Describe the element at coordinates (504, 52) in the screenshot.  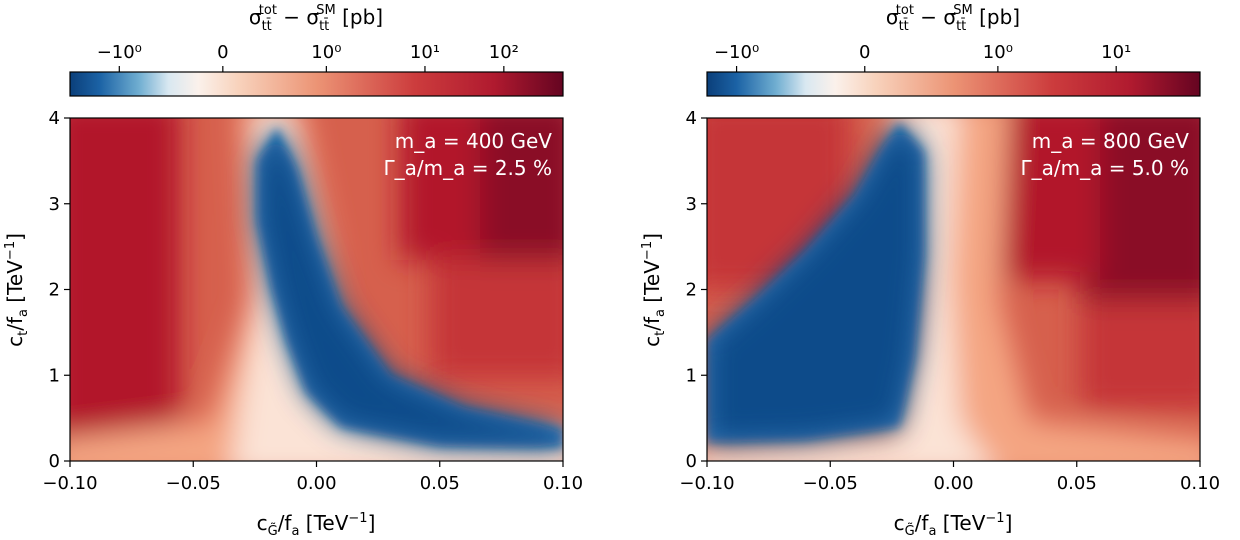
I see `colorbar-tick-label: 10²` at that location.